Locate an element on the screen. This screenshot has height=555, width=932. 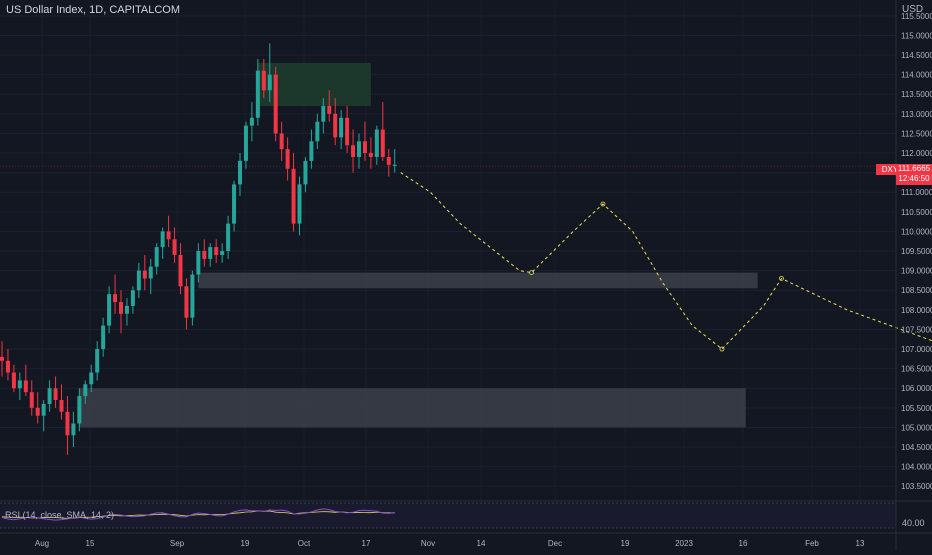
rsi-legend: RSI (14, close, SMA, 14, 2) is located at coordinates (60, 515).